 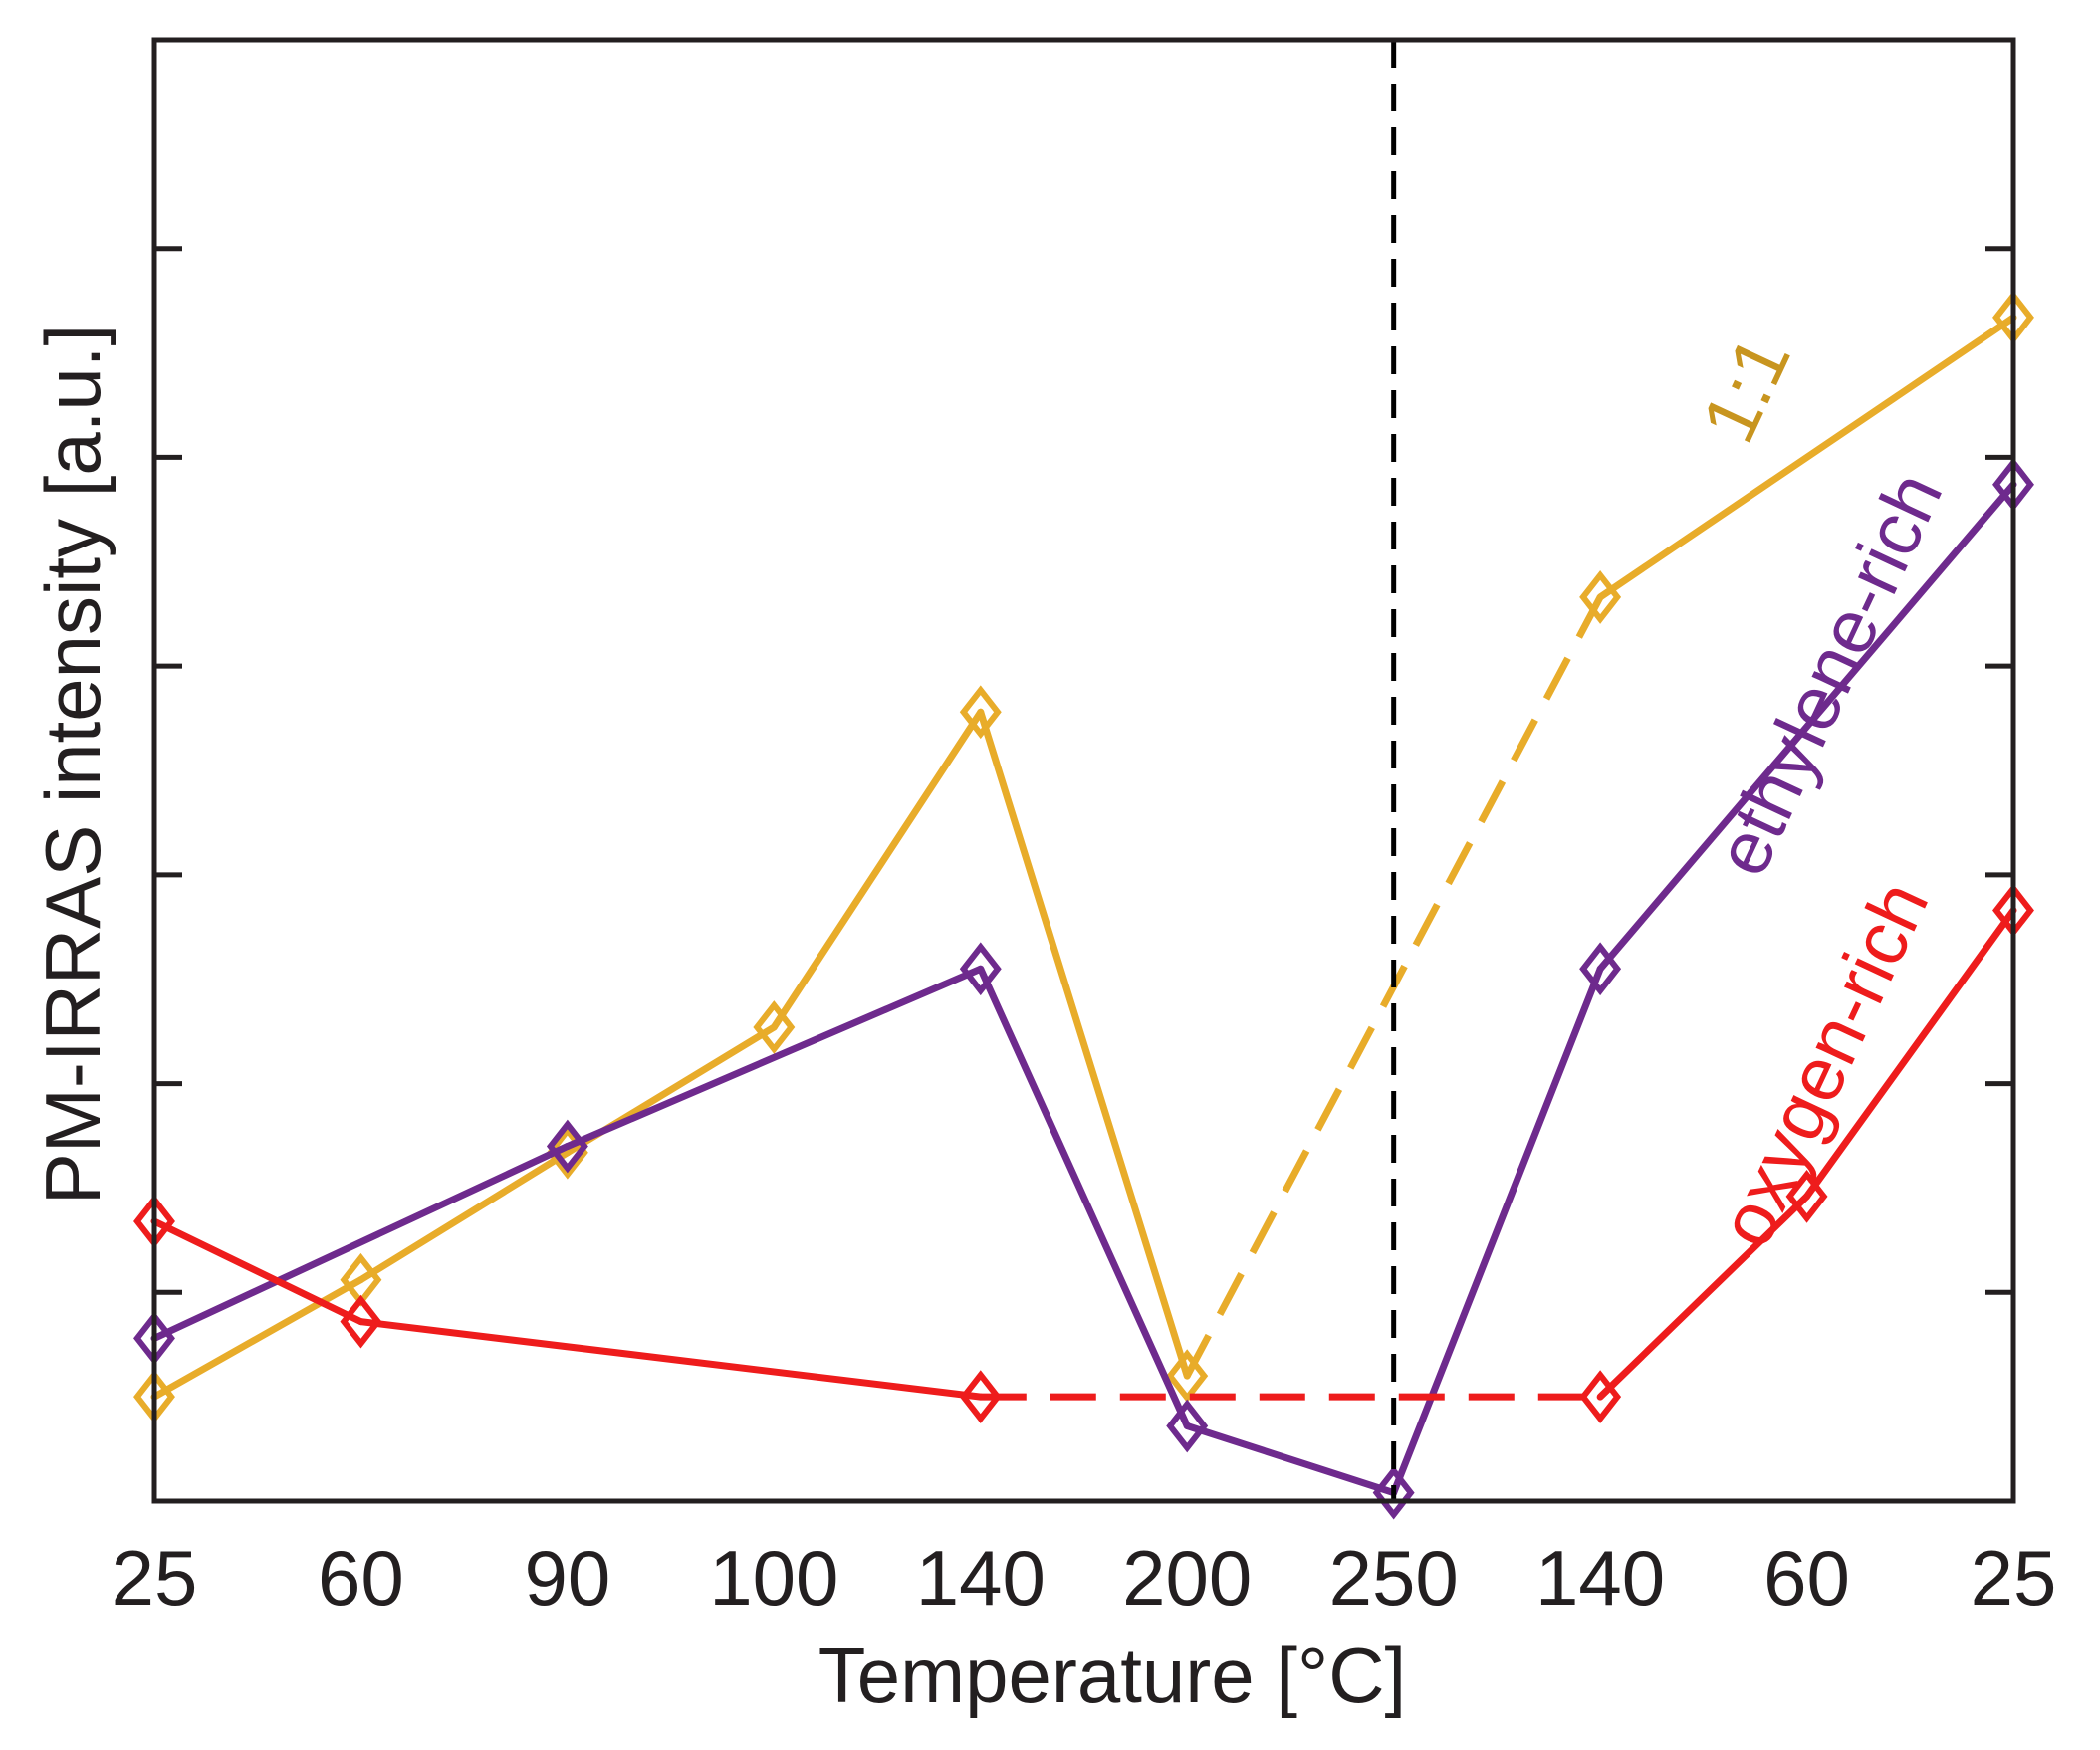 I want to click on x-tick-label-7: 140, so click(x=1600, y=1578).